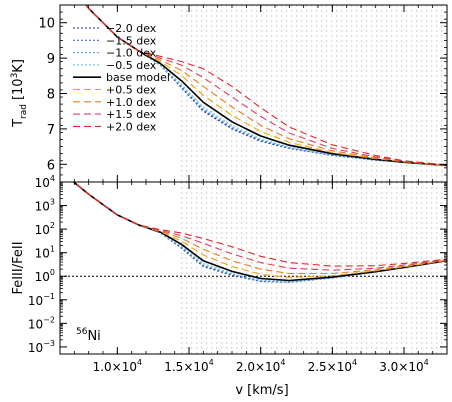 This screenshot has height=402, width=452. Describe the element at coordinates (41, 347) in the screenshot. I see `y-tick-label: 10⁻³` at that location.